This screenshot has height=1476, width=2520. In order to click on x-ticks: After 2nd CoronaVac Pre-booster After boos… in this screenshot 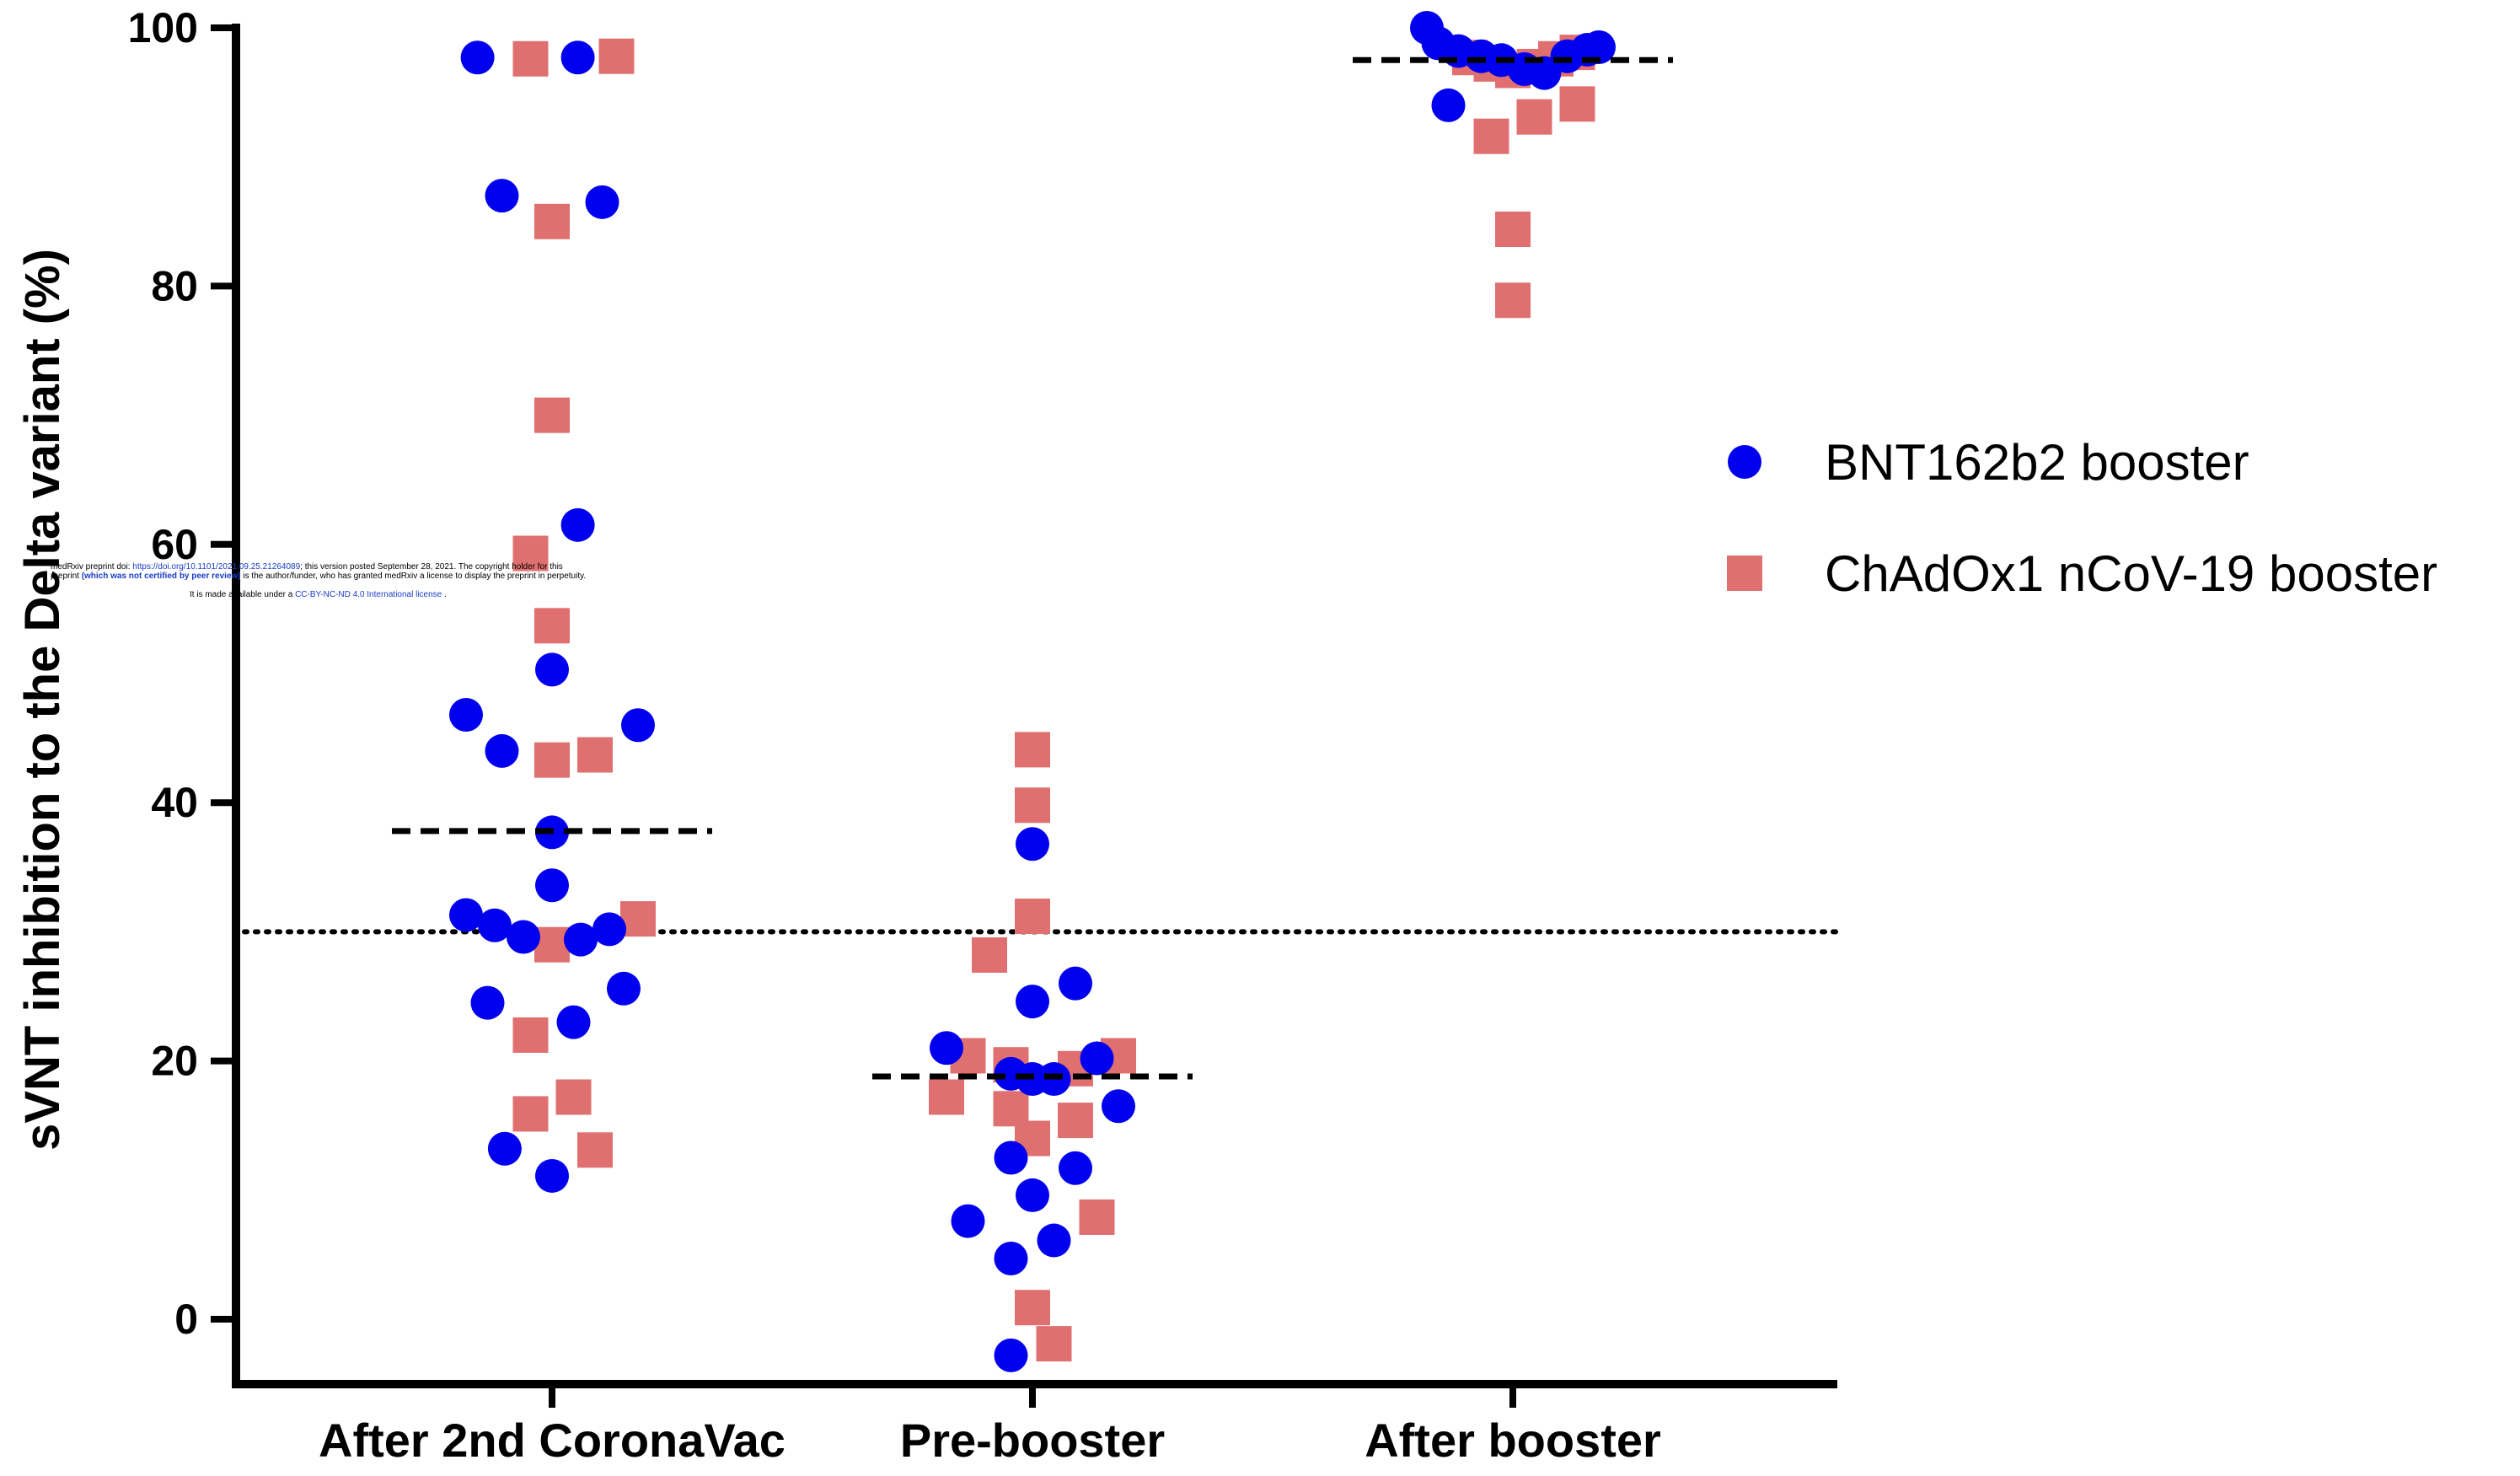, I will do `click(990, 1425)`.